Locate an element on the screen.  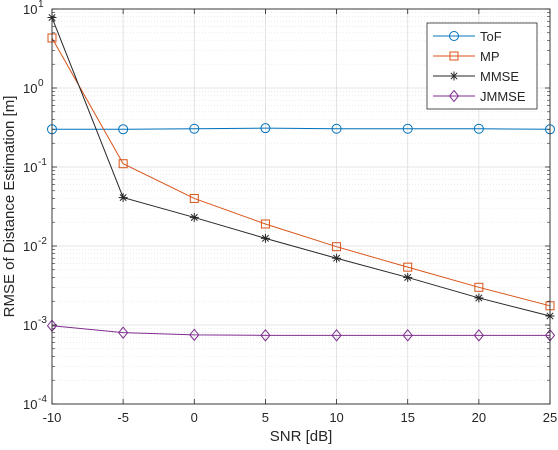
y-tick-label: 10 -3 is located at coordinates (35, 324).